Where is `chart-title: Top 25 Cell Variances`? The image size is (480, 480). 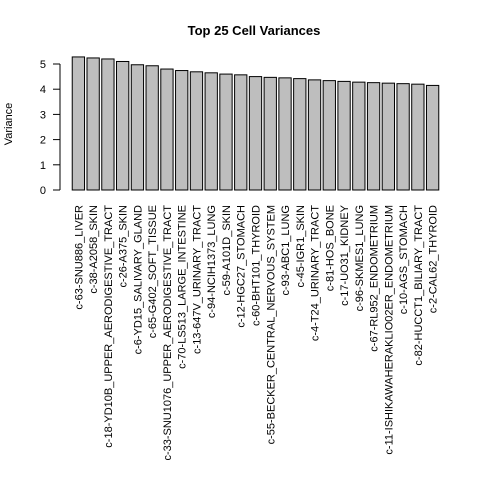
chart-title: Top 25 Cell Variances is located at coordinates (254, 30).